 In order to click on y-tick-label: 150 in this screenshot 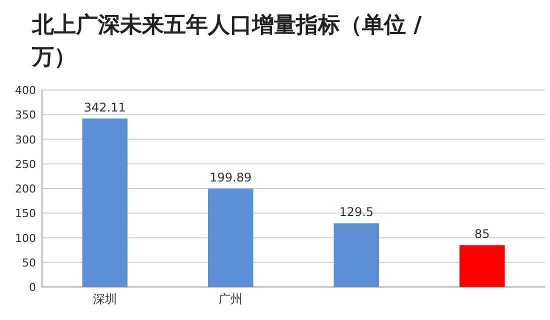, I will do `click(25, 213)`.